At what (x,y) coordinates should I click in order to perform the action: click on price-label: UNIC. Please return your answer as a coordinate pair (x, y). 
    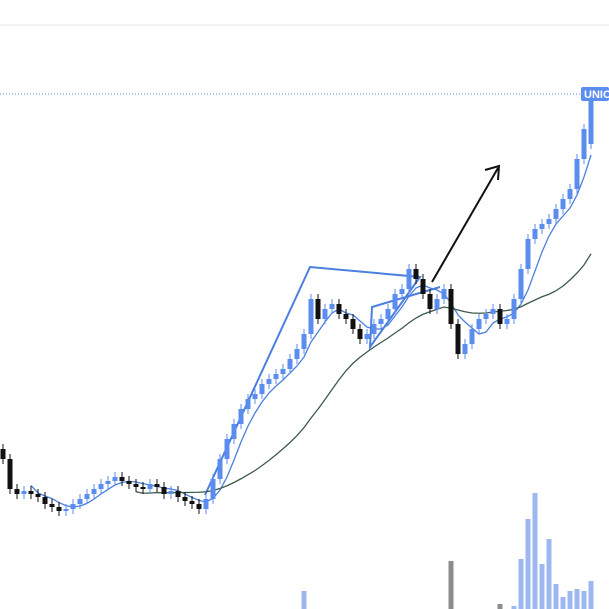
    Looking at the image, I should click on (596, 95).